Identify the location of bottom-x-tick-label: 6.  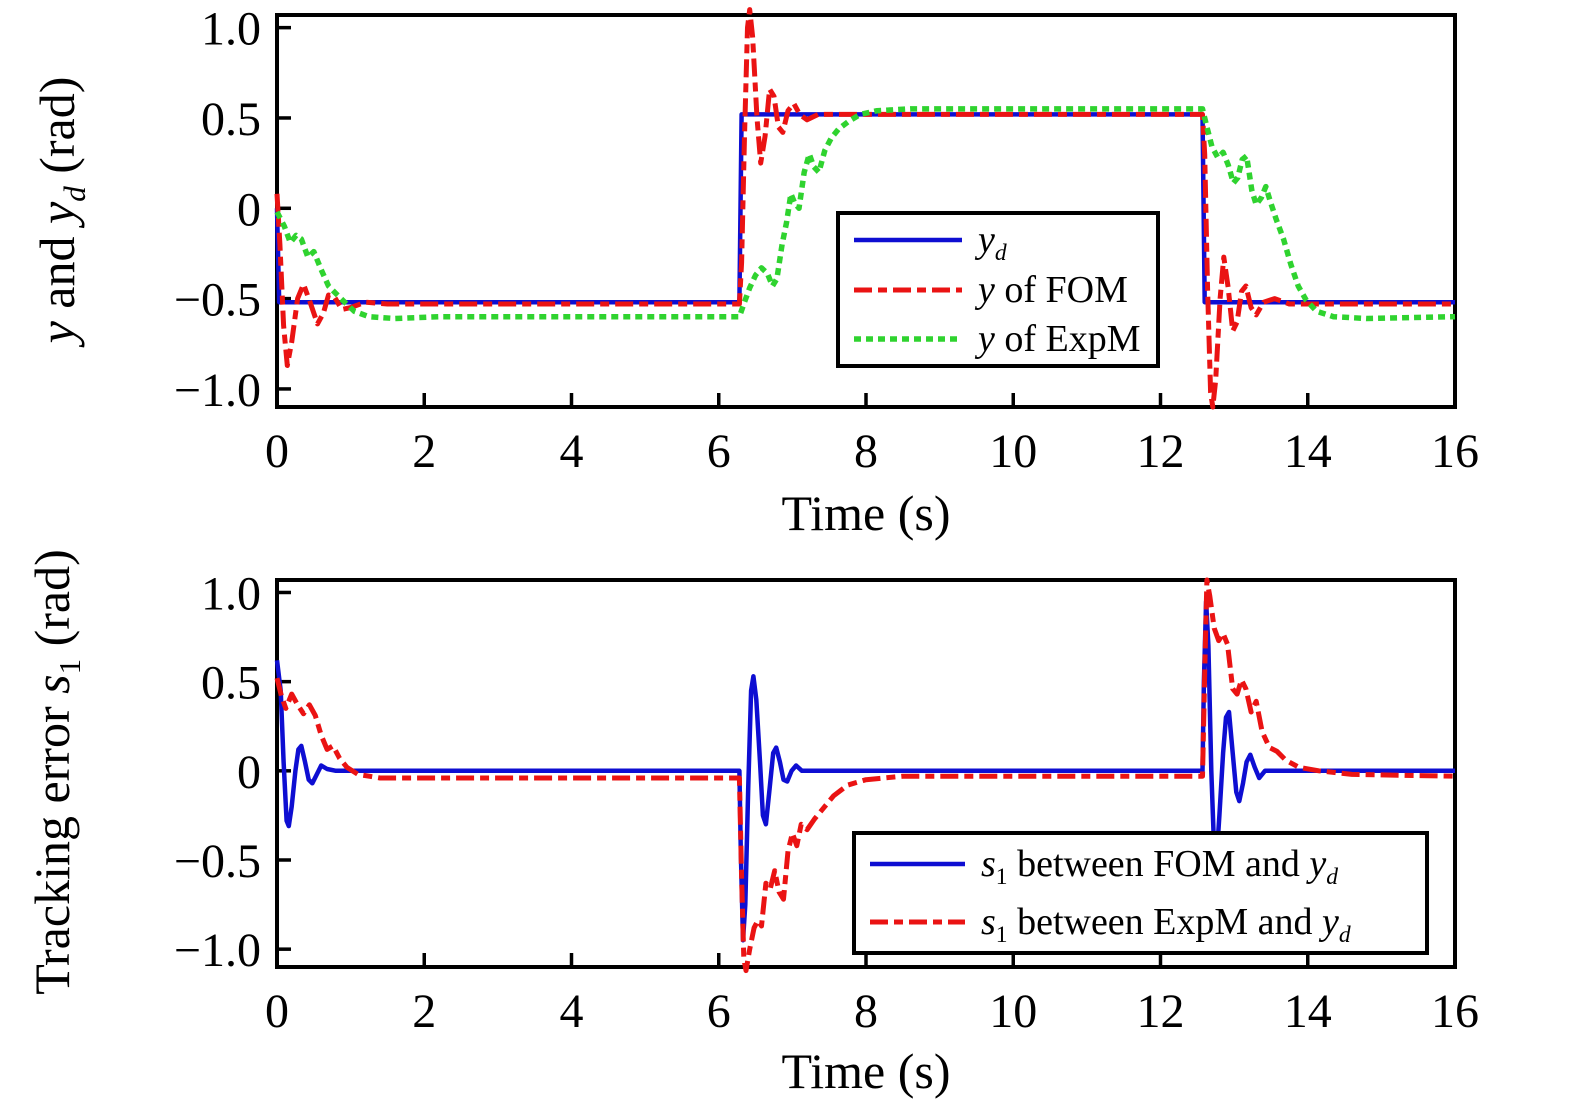
(719, 1011).